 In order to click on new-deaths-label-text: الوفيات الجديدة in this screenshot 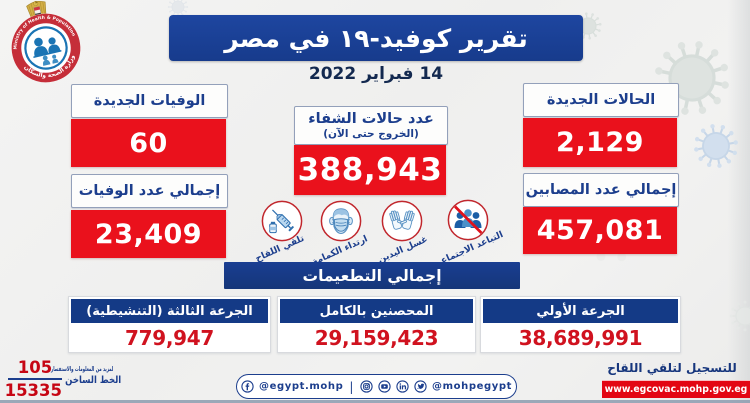, I will do `click(149, 100)`.